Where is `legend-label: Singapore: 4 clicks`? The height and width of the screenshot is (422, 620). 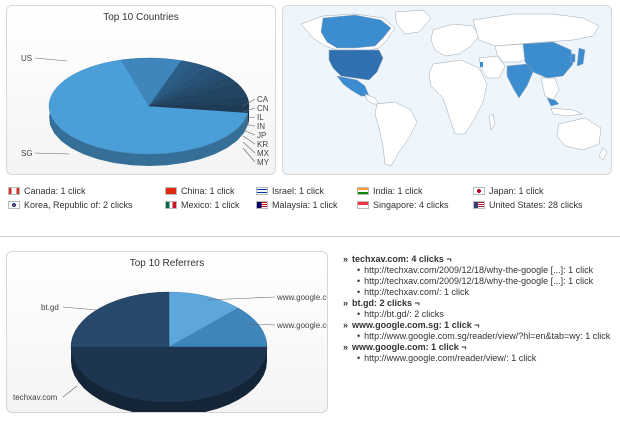 legend-label: Singapore: 4 clicks is located at coordinates (411, 205).